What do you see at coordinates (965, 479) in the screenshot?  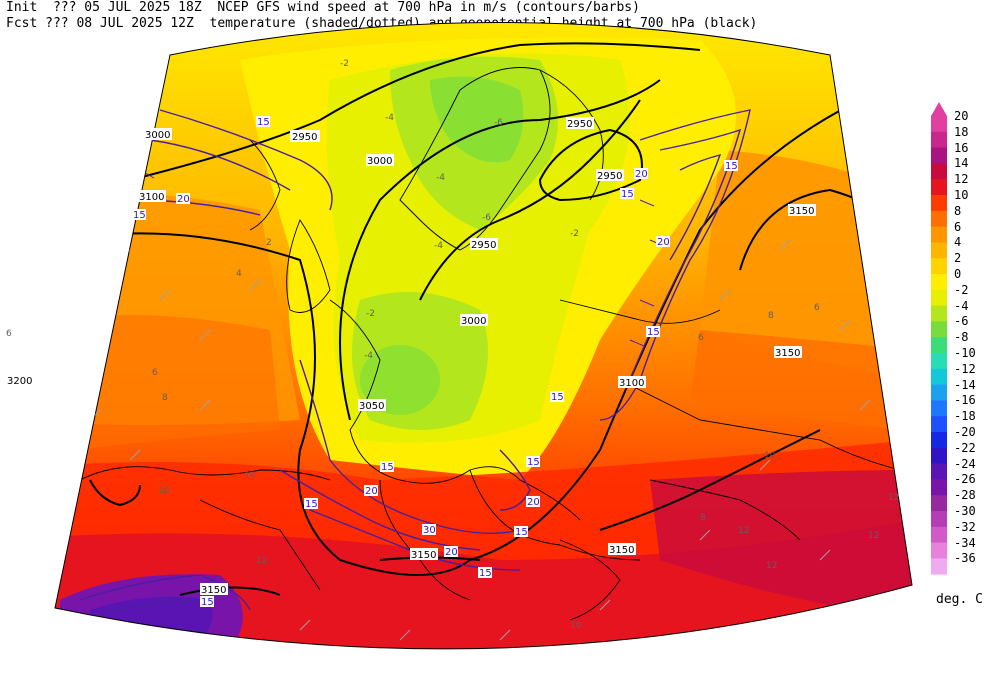 I see `colorbar-level-label: -26` at bounding box center [965, 479].